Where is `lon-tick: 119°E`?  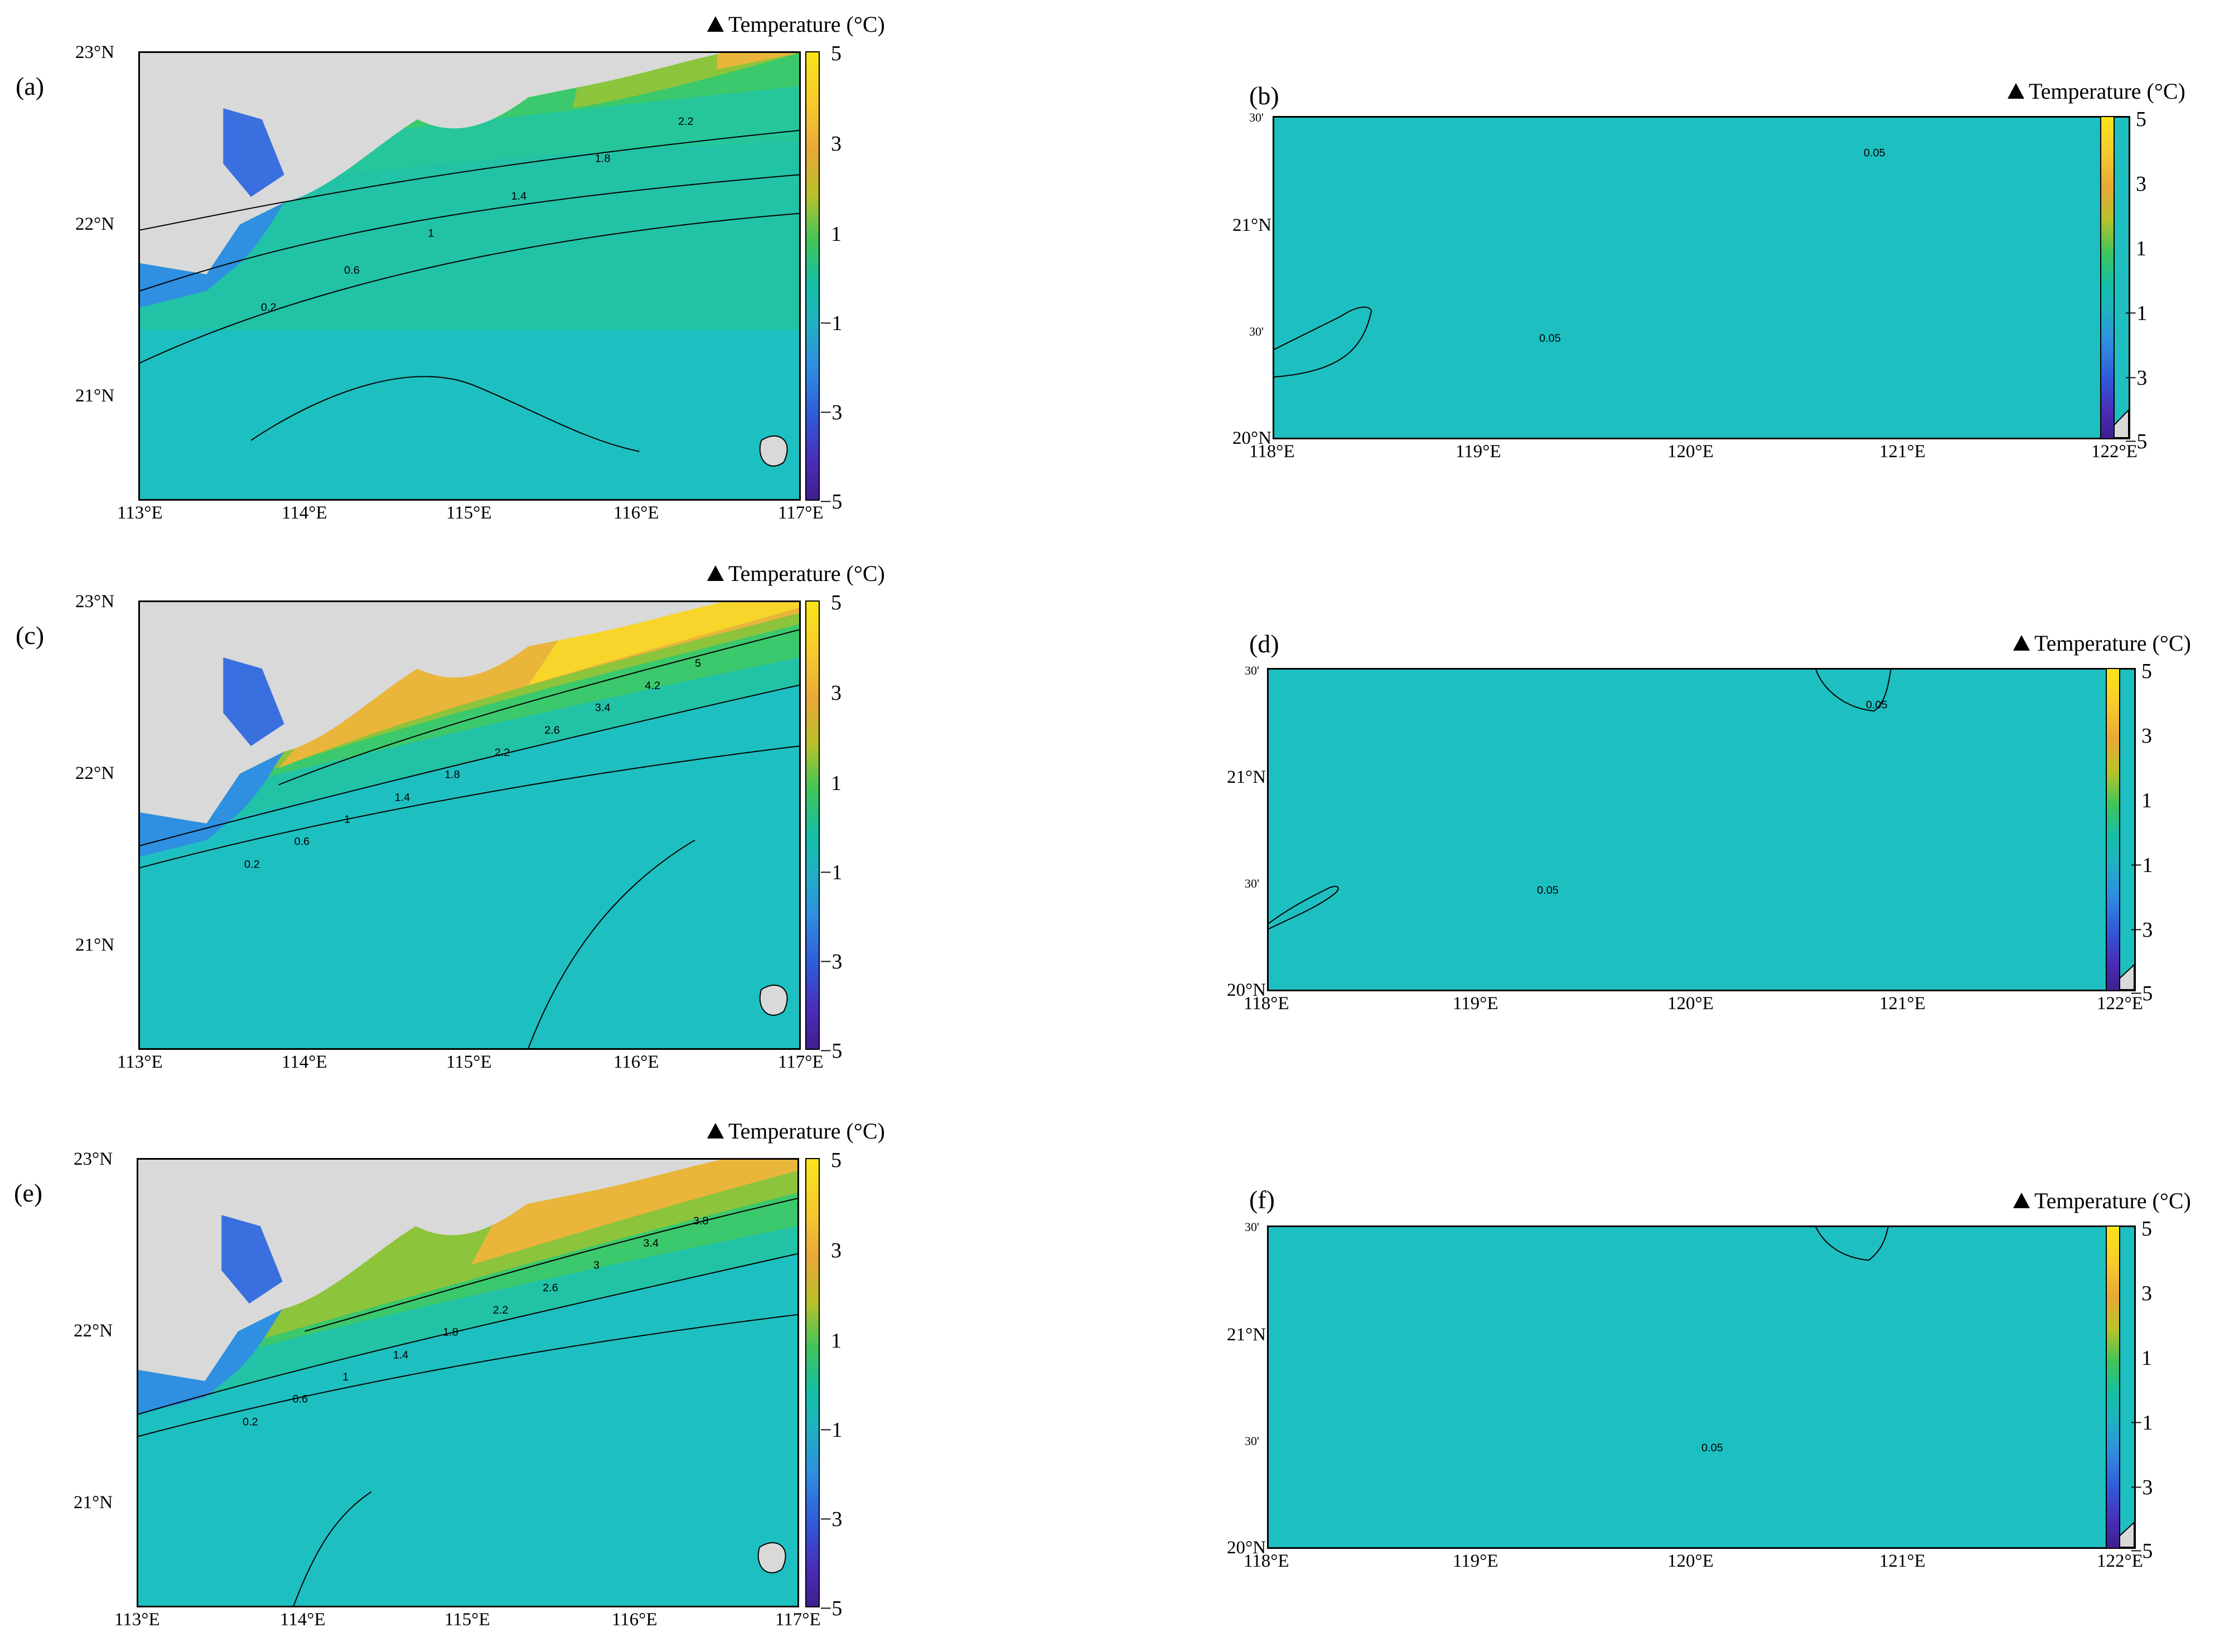 lon-tick: 119°E is located at coordinates (1478, 452).